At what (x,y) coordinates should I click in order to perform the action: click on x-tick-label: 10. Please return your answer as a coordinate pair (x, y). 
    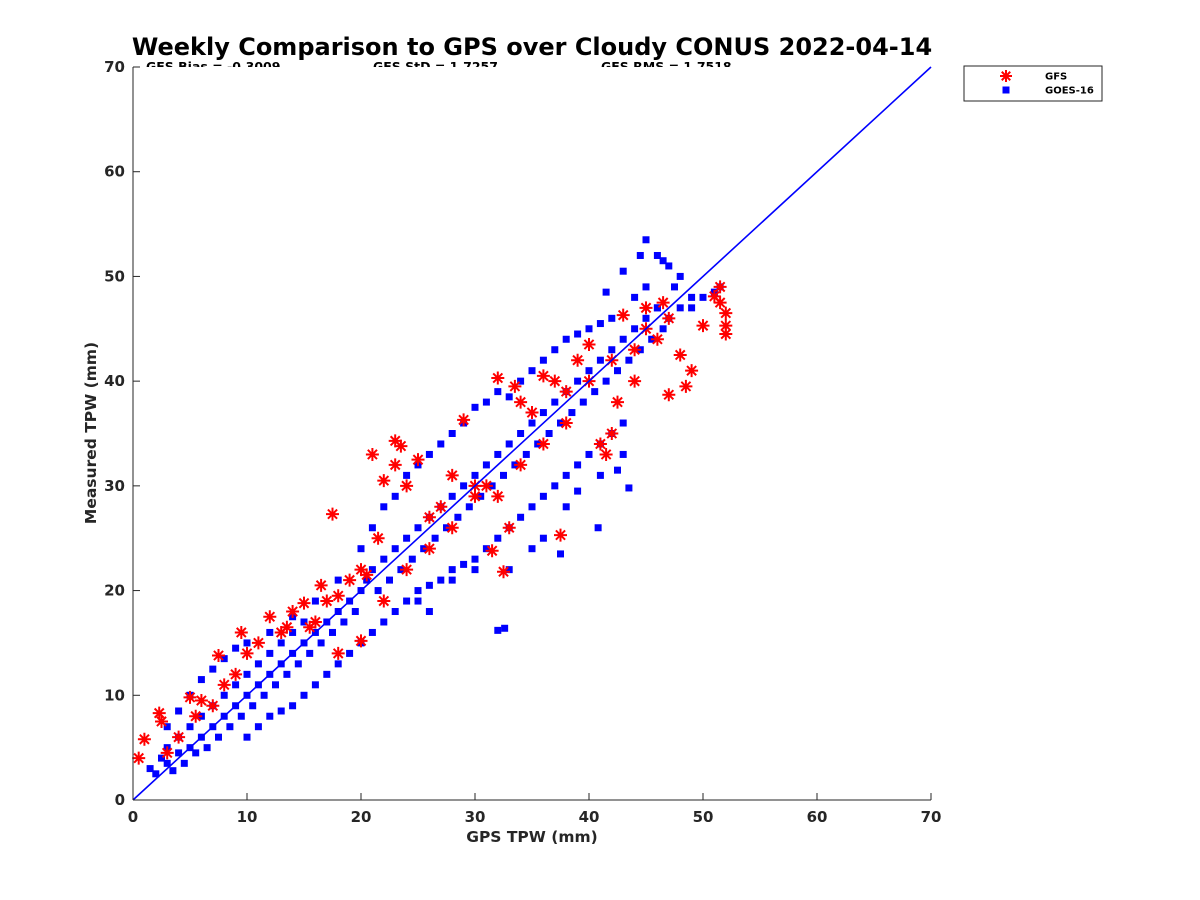
    Looking at the image, I should click on (247, 817).